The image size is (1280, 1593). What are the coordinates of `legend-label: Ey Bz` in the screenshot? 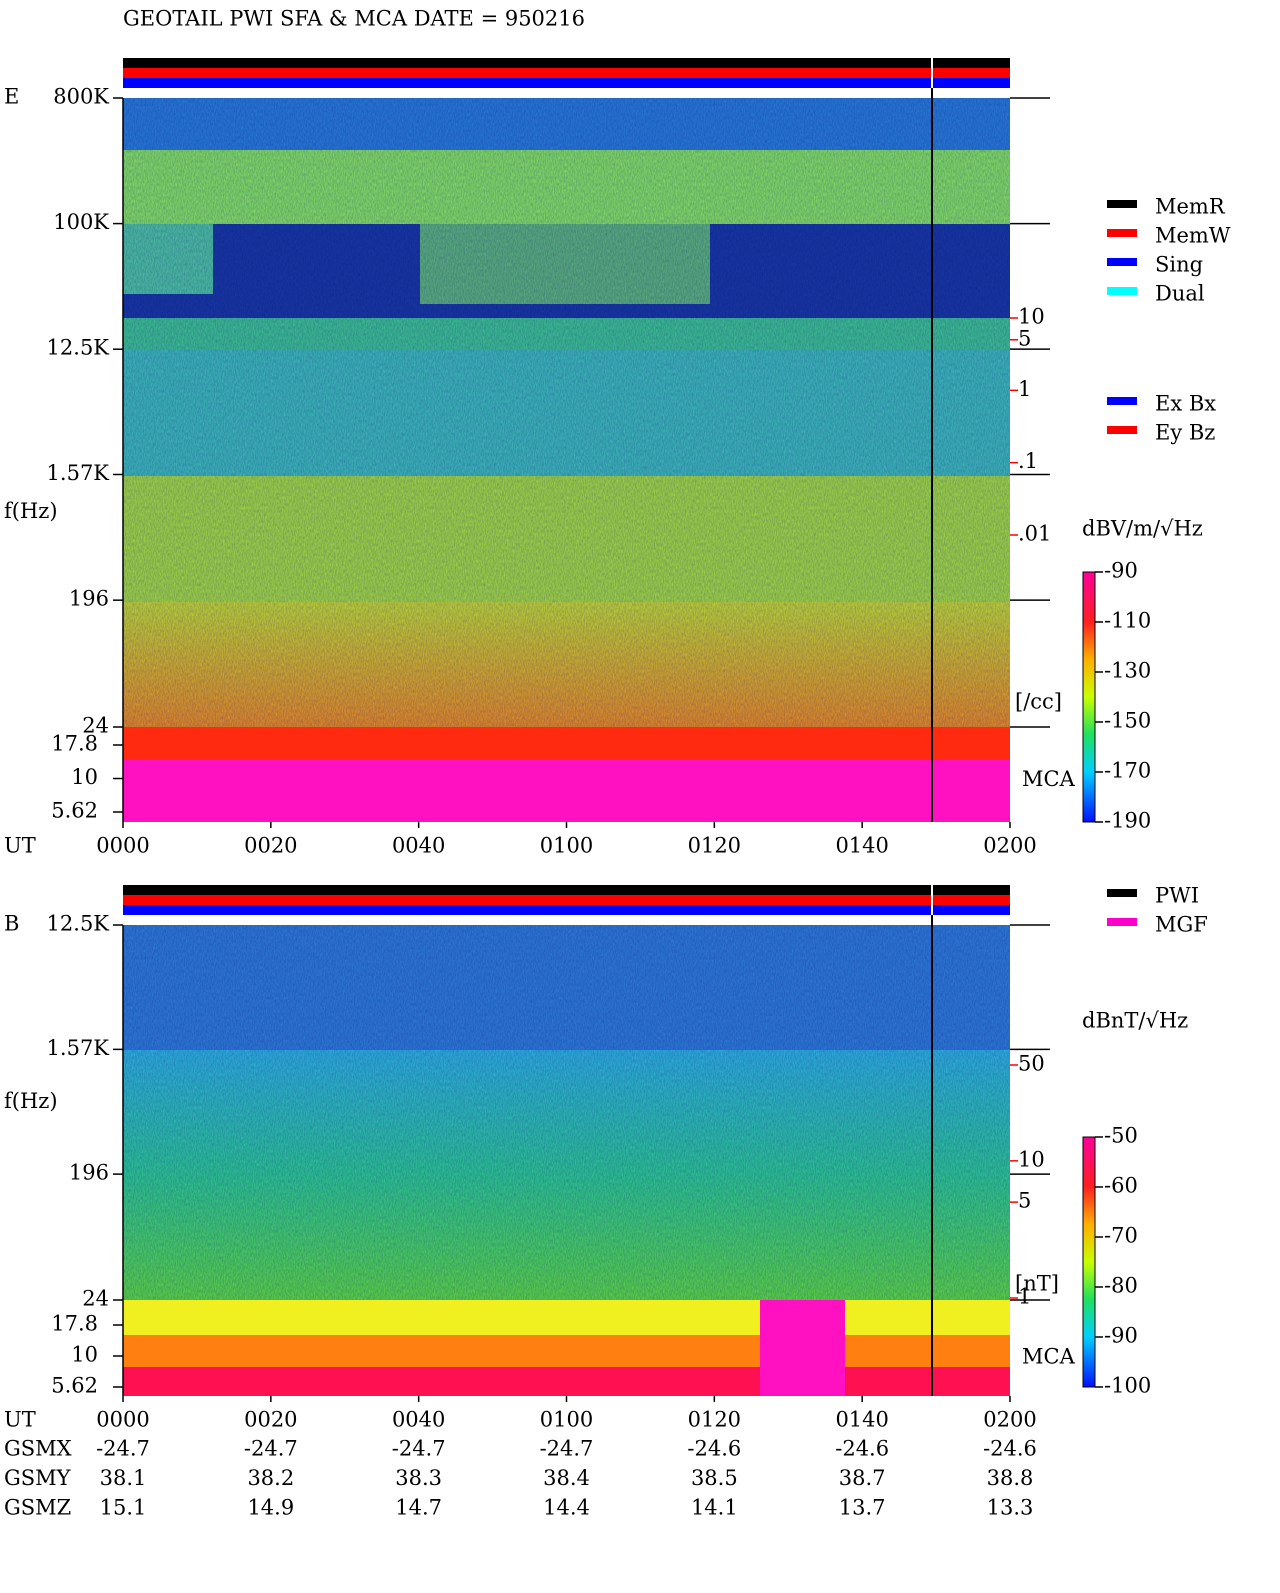 It's located at (1185, 433).